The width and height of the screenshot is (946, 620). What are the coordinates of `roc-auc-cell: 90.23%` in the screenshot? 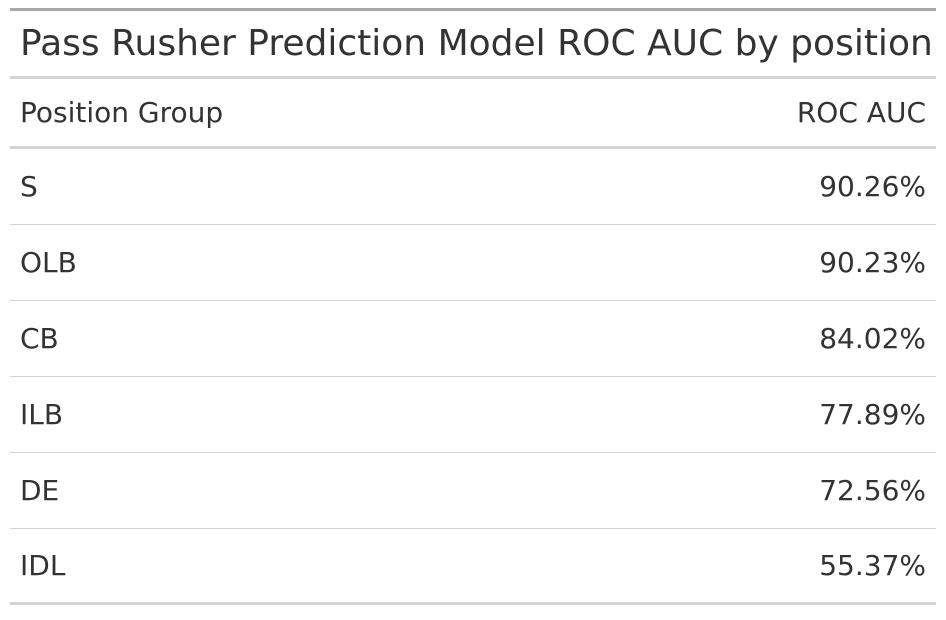 It's located at (872, 262).